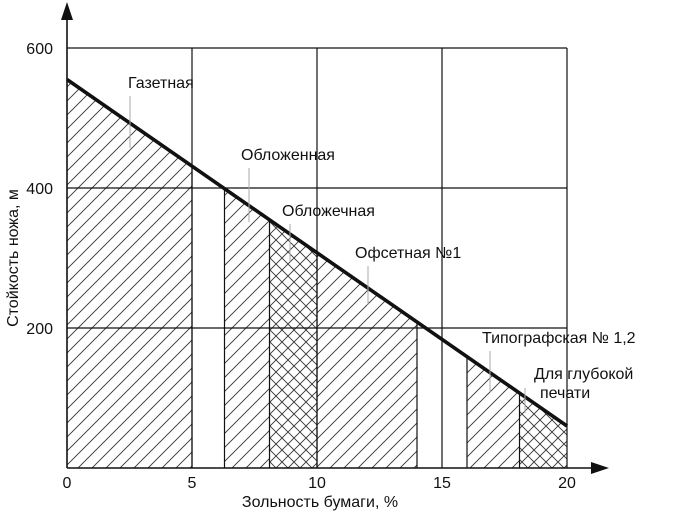  I want to click on x-axis-label: Зольность бумаги, %, so click(320, 502).